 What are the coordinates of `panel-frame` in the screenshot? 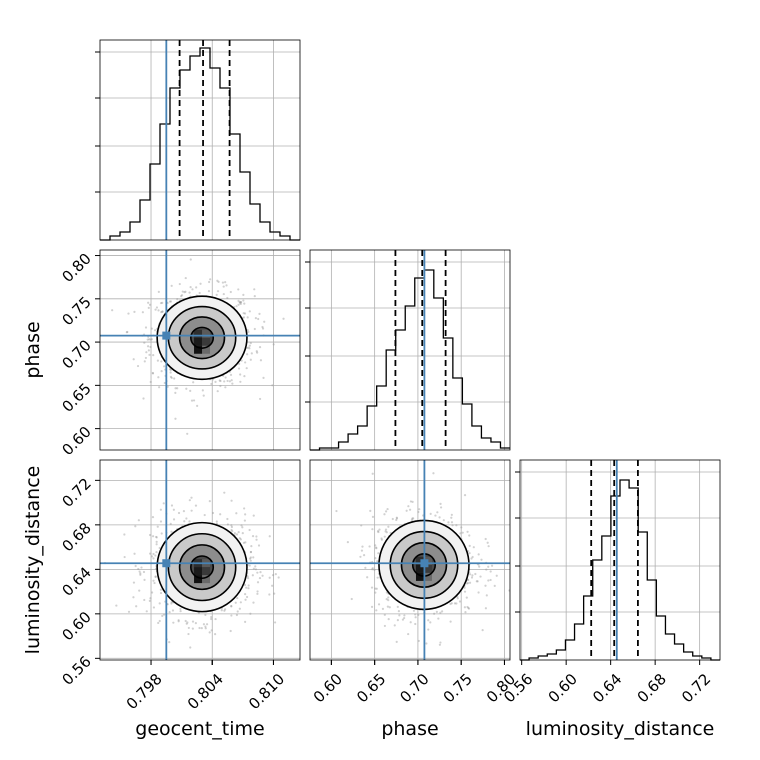 It's located at (200, 560).